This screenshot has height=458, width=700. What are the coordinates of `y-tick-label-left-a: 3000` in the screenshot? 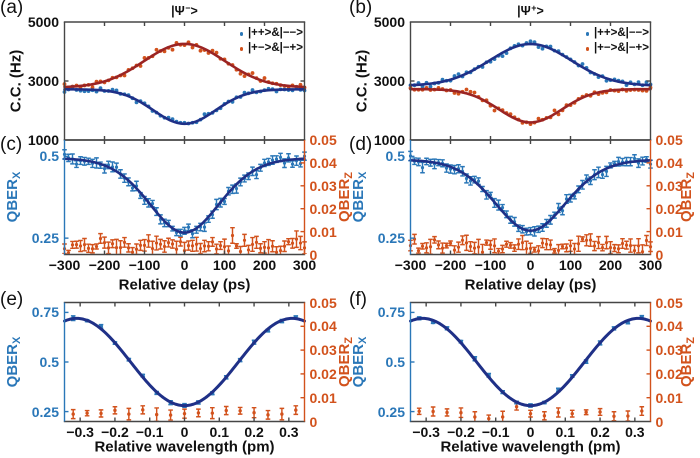 It's located at (43, 81).